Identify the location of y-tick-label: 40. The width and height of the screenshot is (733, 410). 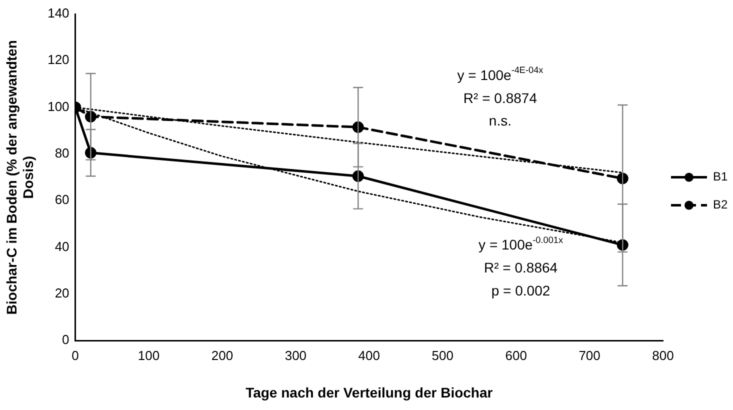
(62, 246).